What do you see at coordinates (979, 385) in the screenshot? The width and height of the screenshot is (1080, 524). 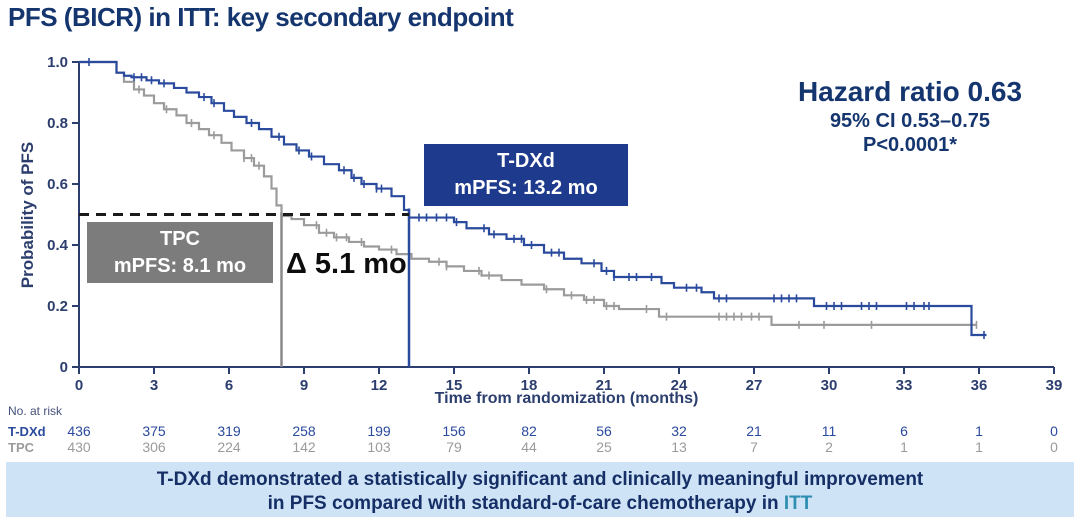 I see `x-tick-label: 36` at bounding box center [979, 385].